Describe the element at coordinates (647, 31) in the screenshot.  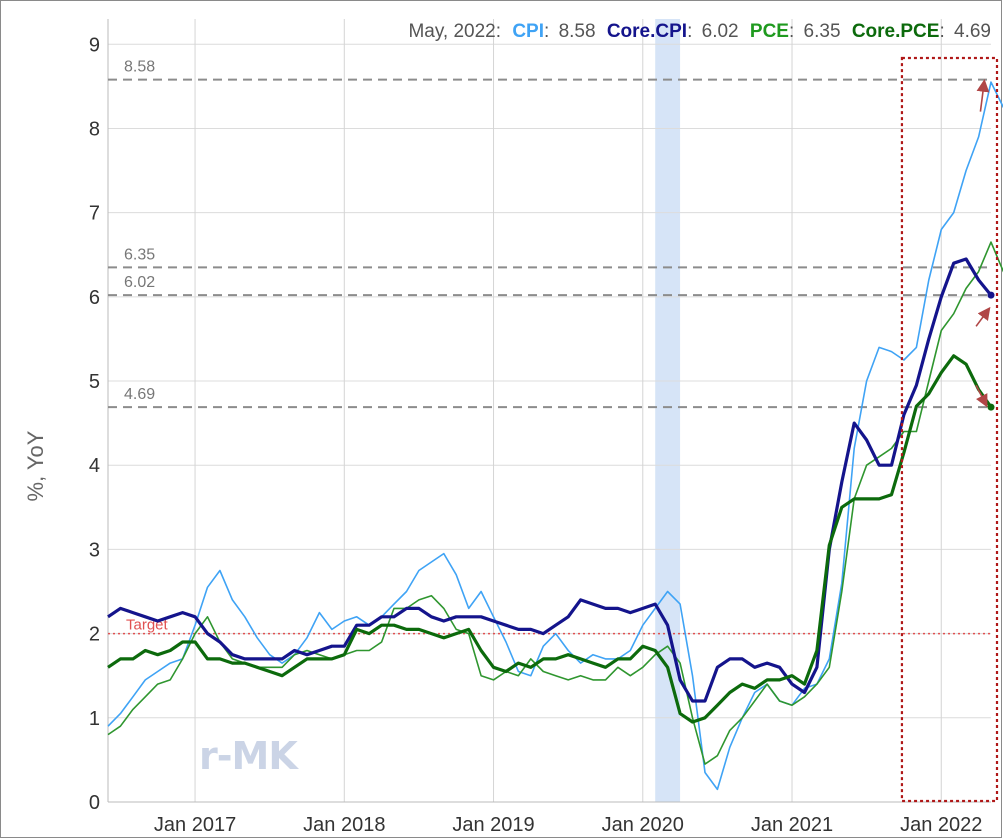
I see `header-corecpi-label: Core.CPI` at that location.